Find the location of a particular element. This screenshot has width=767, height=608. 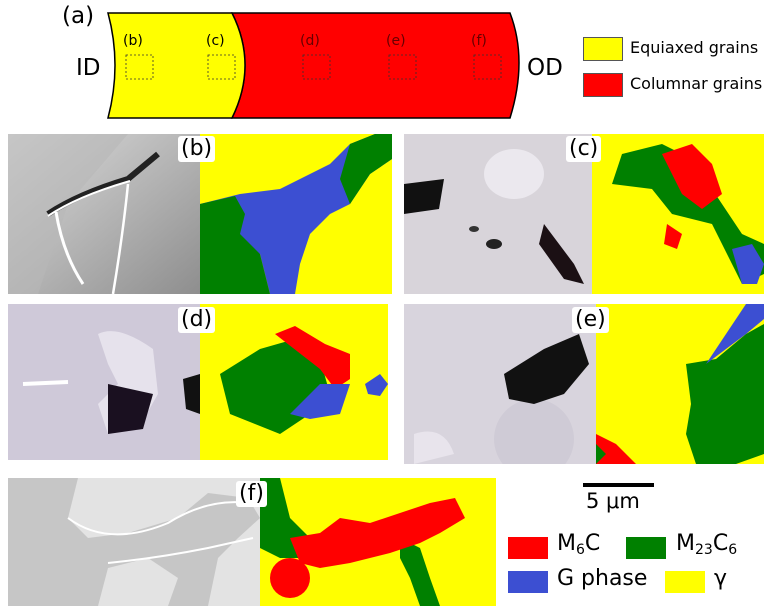

marker-label-b: (b) is located at coordinates (133, 41).